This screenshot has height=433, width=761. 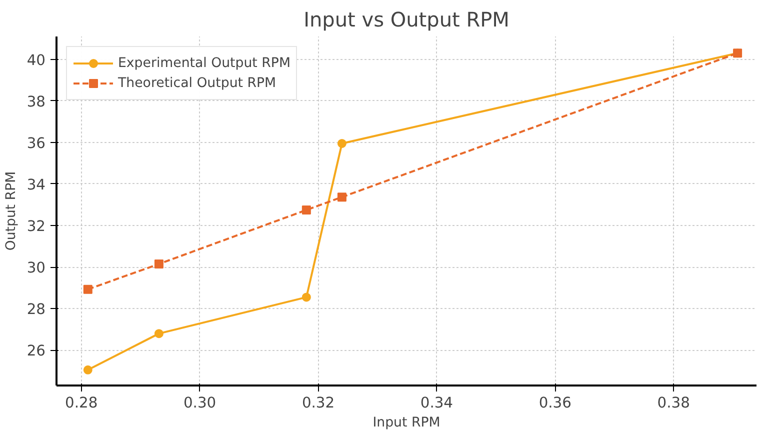 What do you see at coordinates (36, 268) in the screenshot?
I see `y-tick-label: 30` at bounding box center [36, 268].